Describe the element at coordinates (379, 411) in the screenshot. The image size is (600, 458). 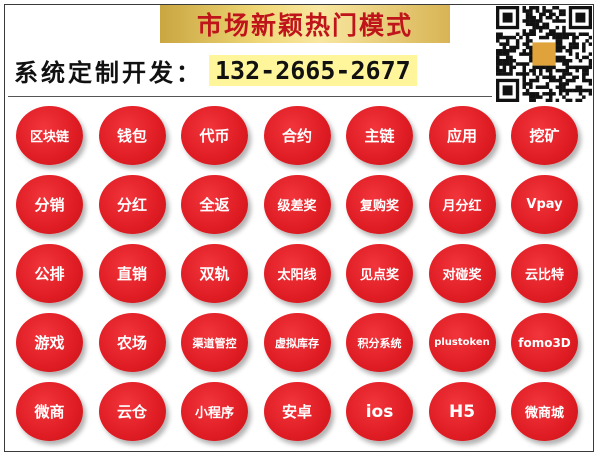
I see `mode-button: ios` at that location.